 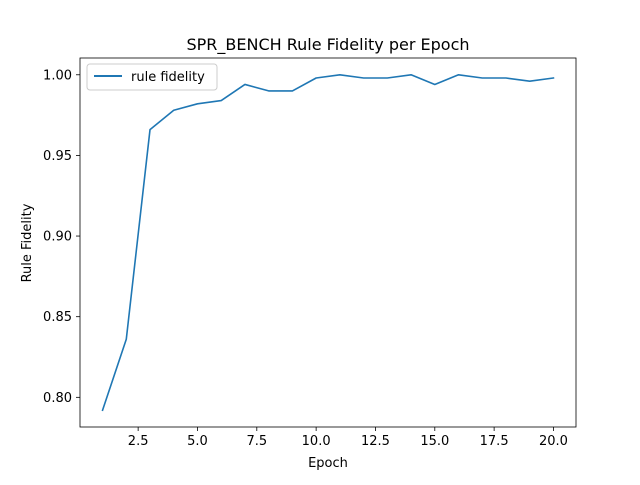 I want to click on y-tick-label: 1.00, so click(x=57, y=75).